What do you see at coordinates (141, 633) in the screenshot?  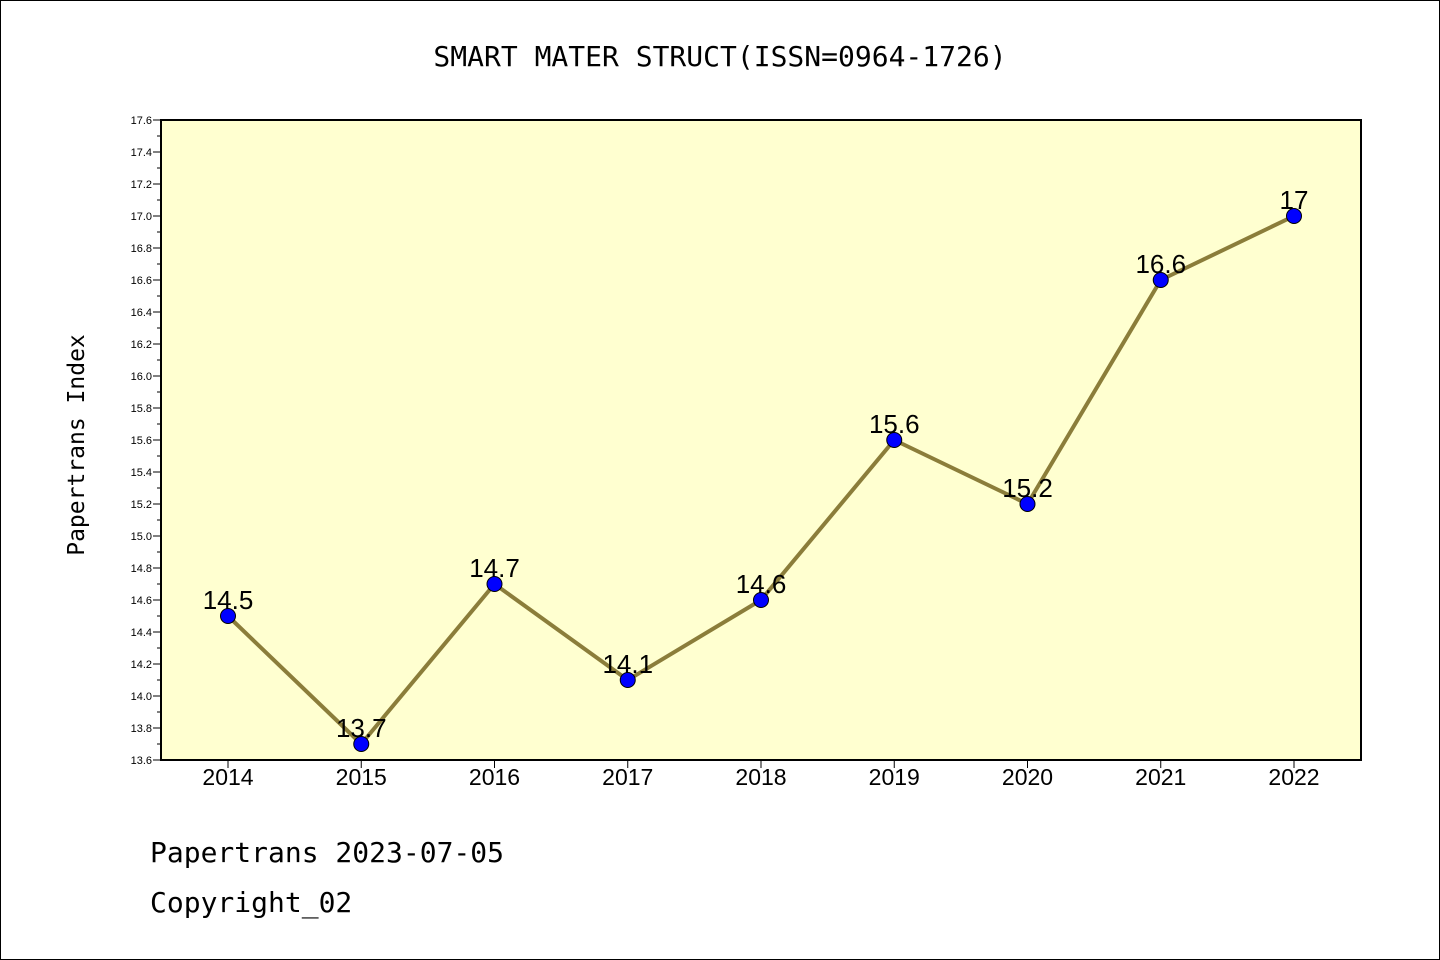 I see `y-tick-label: 14.4` at bounding box center [141, 633].